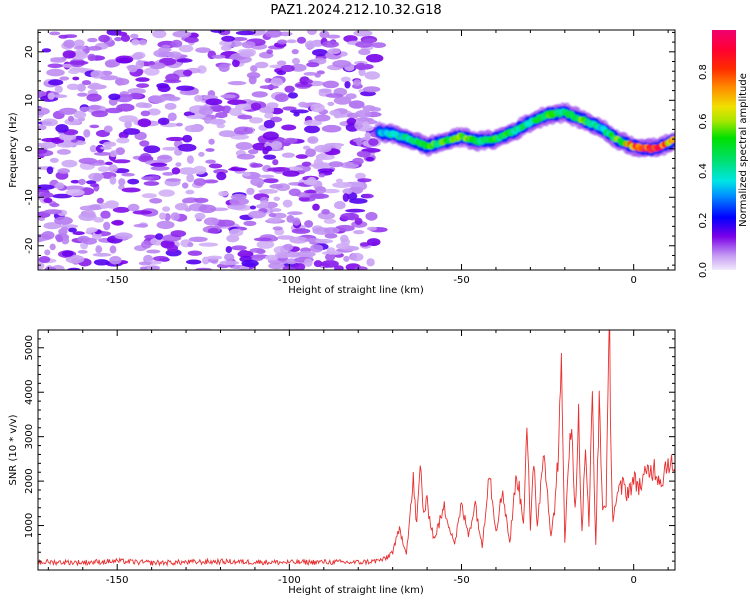 The width and height of the screenshot is (750, 600). What do you see at coordinates (743, 150) in the screenshot?
I see `colorbar-label: Normalized spectral amplitude` at bounding box center [743, 150].